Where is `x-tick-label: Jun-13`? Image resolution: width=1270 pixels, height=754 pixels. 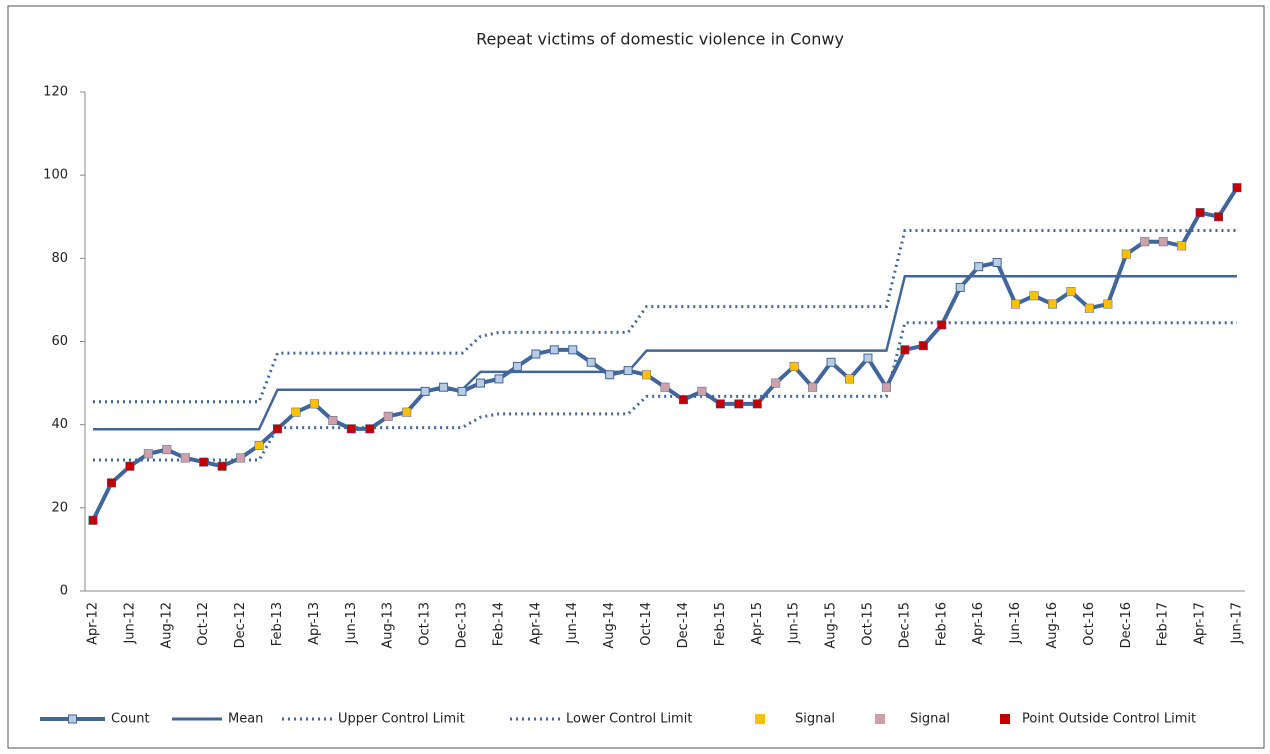
x-tick-label: Jun-13 is located at coordinates (351, 623).